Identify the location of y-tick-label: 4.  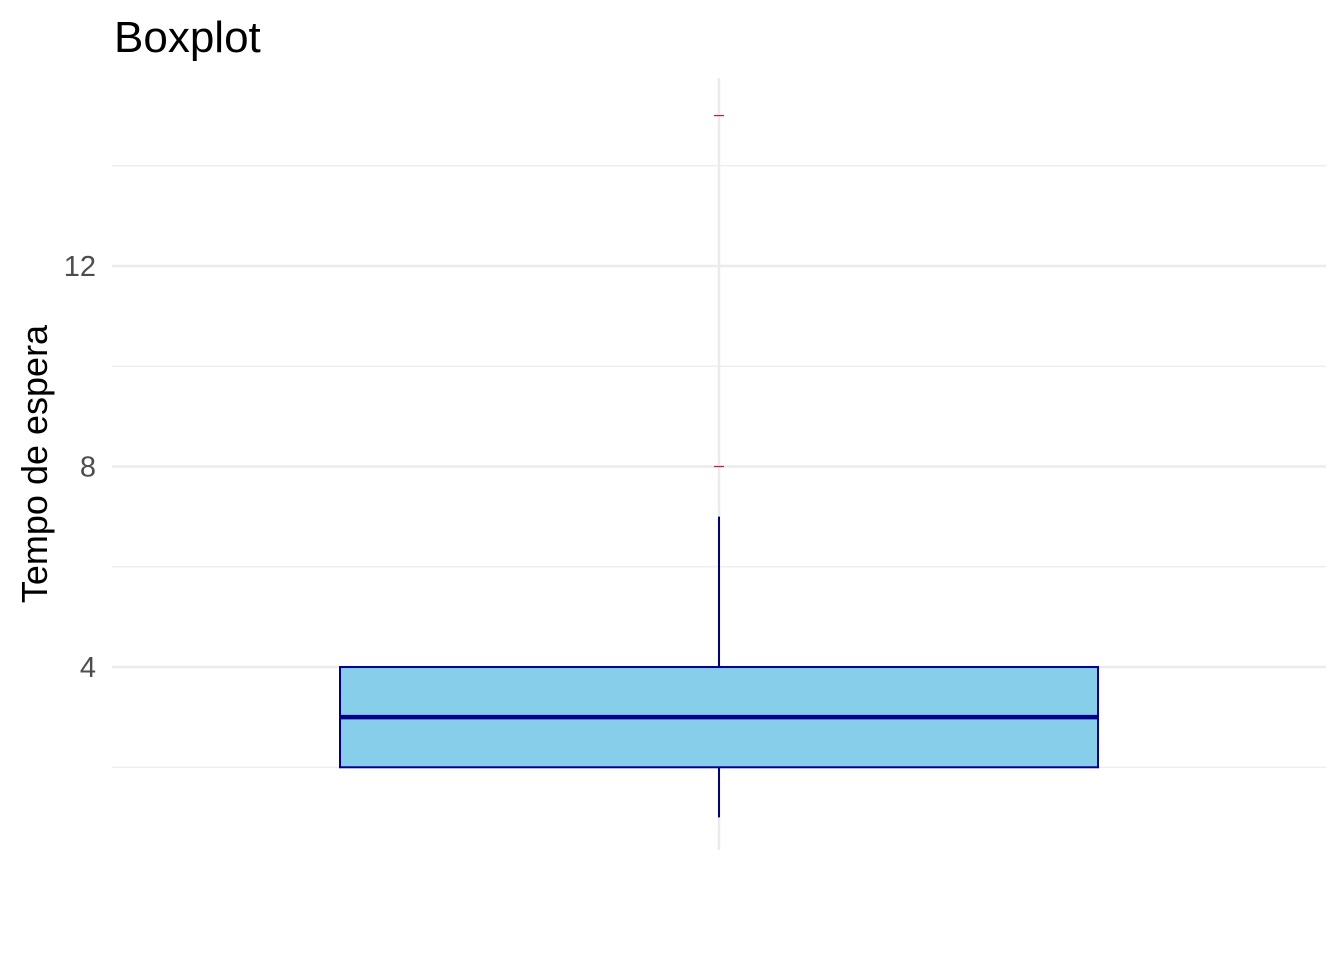
(88, 668).